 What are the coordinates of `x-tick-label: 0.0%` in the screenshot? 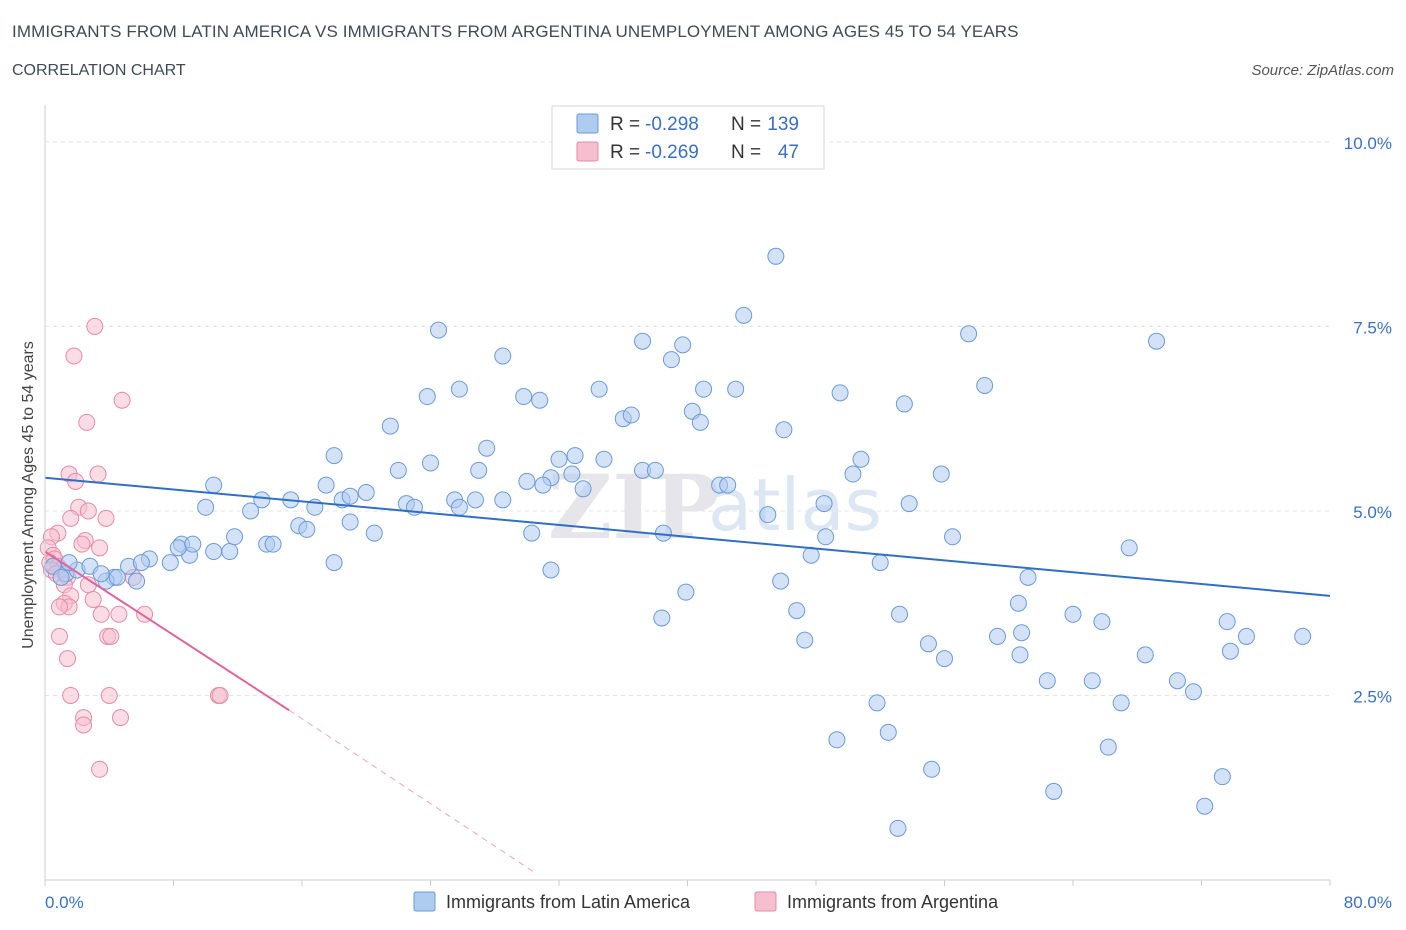 It's located at (64, 902).